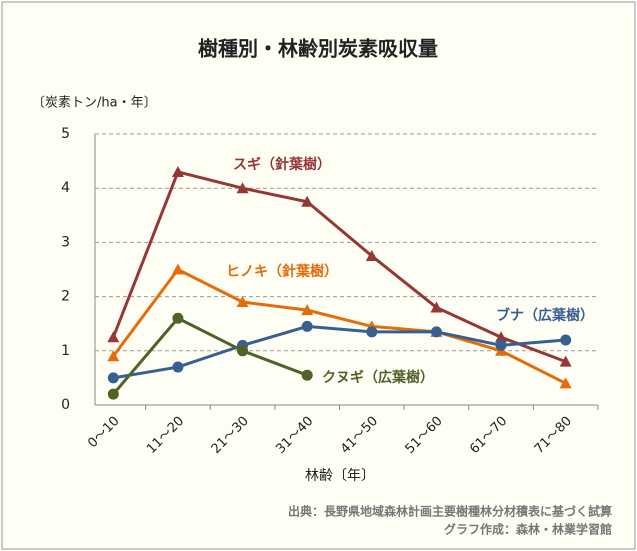  I want to click on credit: グラフ作成：森林・林業学習館, so click(528, 529).